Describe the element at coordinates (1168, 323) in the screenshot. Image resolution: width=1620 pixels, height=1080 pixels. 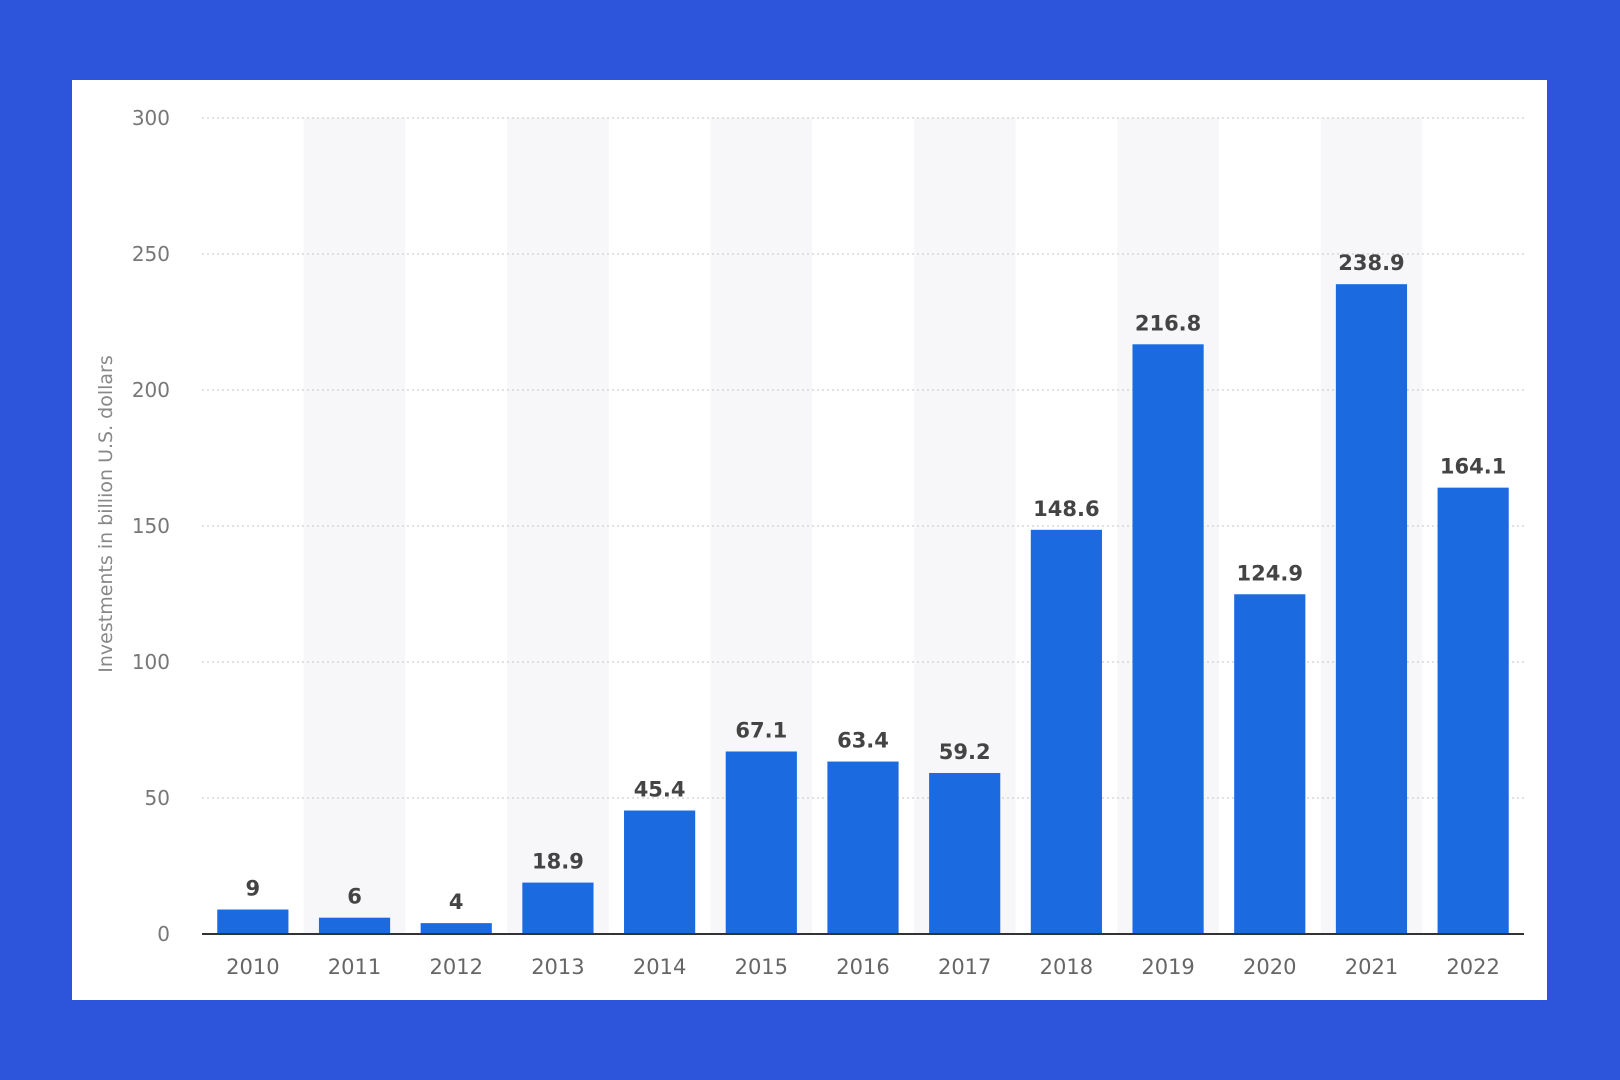
I see `data-label-2019: 216.8` at that location.